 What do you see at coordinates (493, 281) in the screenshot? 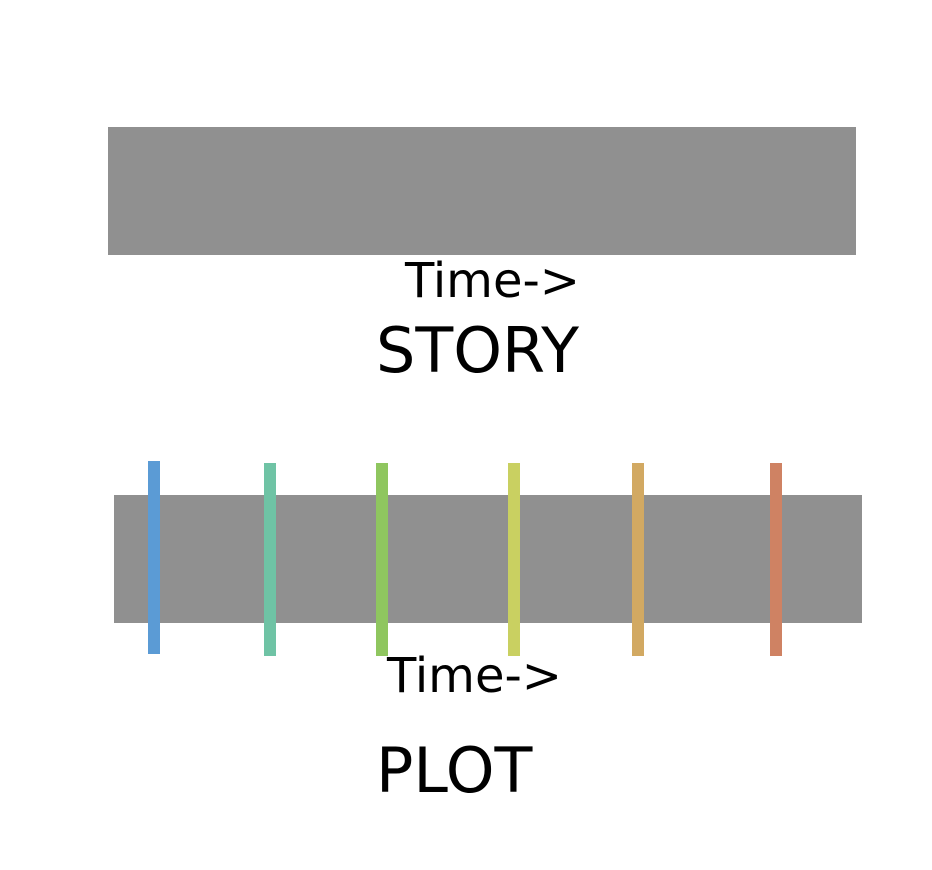
I see `story-time-label: Time->` at bounding box center [493, 281].